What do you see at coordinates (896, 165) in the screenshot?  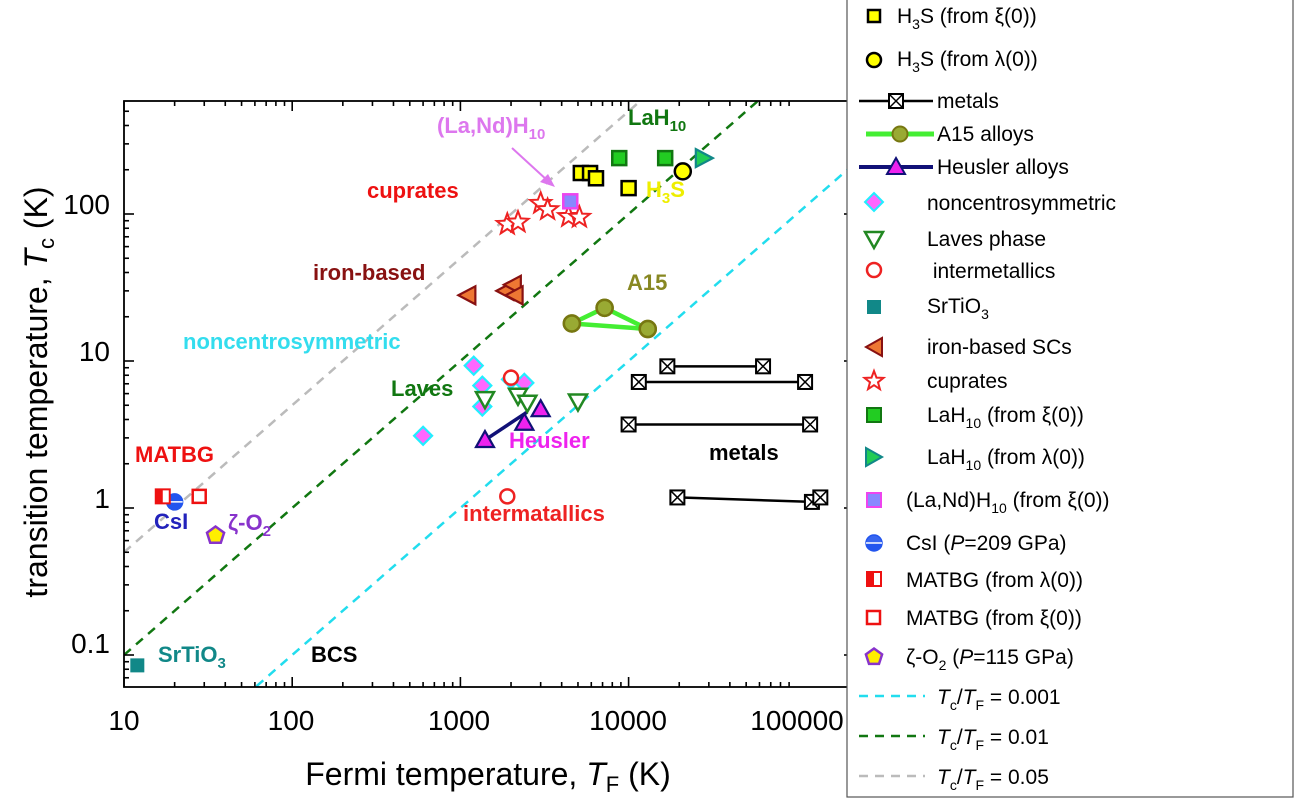 I see `legend-symbol-heusler` at bounding box center [896, 165].